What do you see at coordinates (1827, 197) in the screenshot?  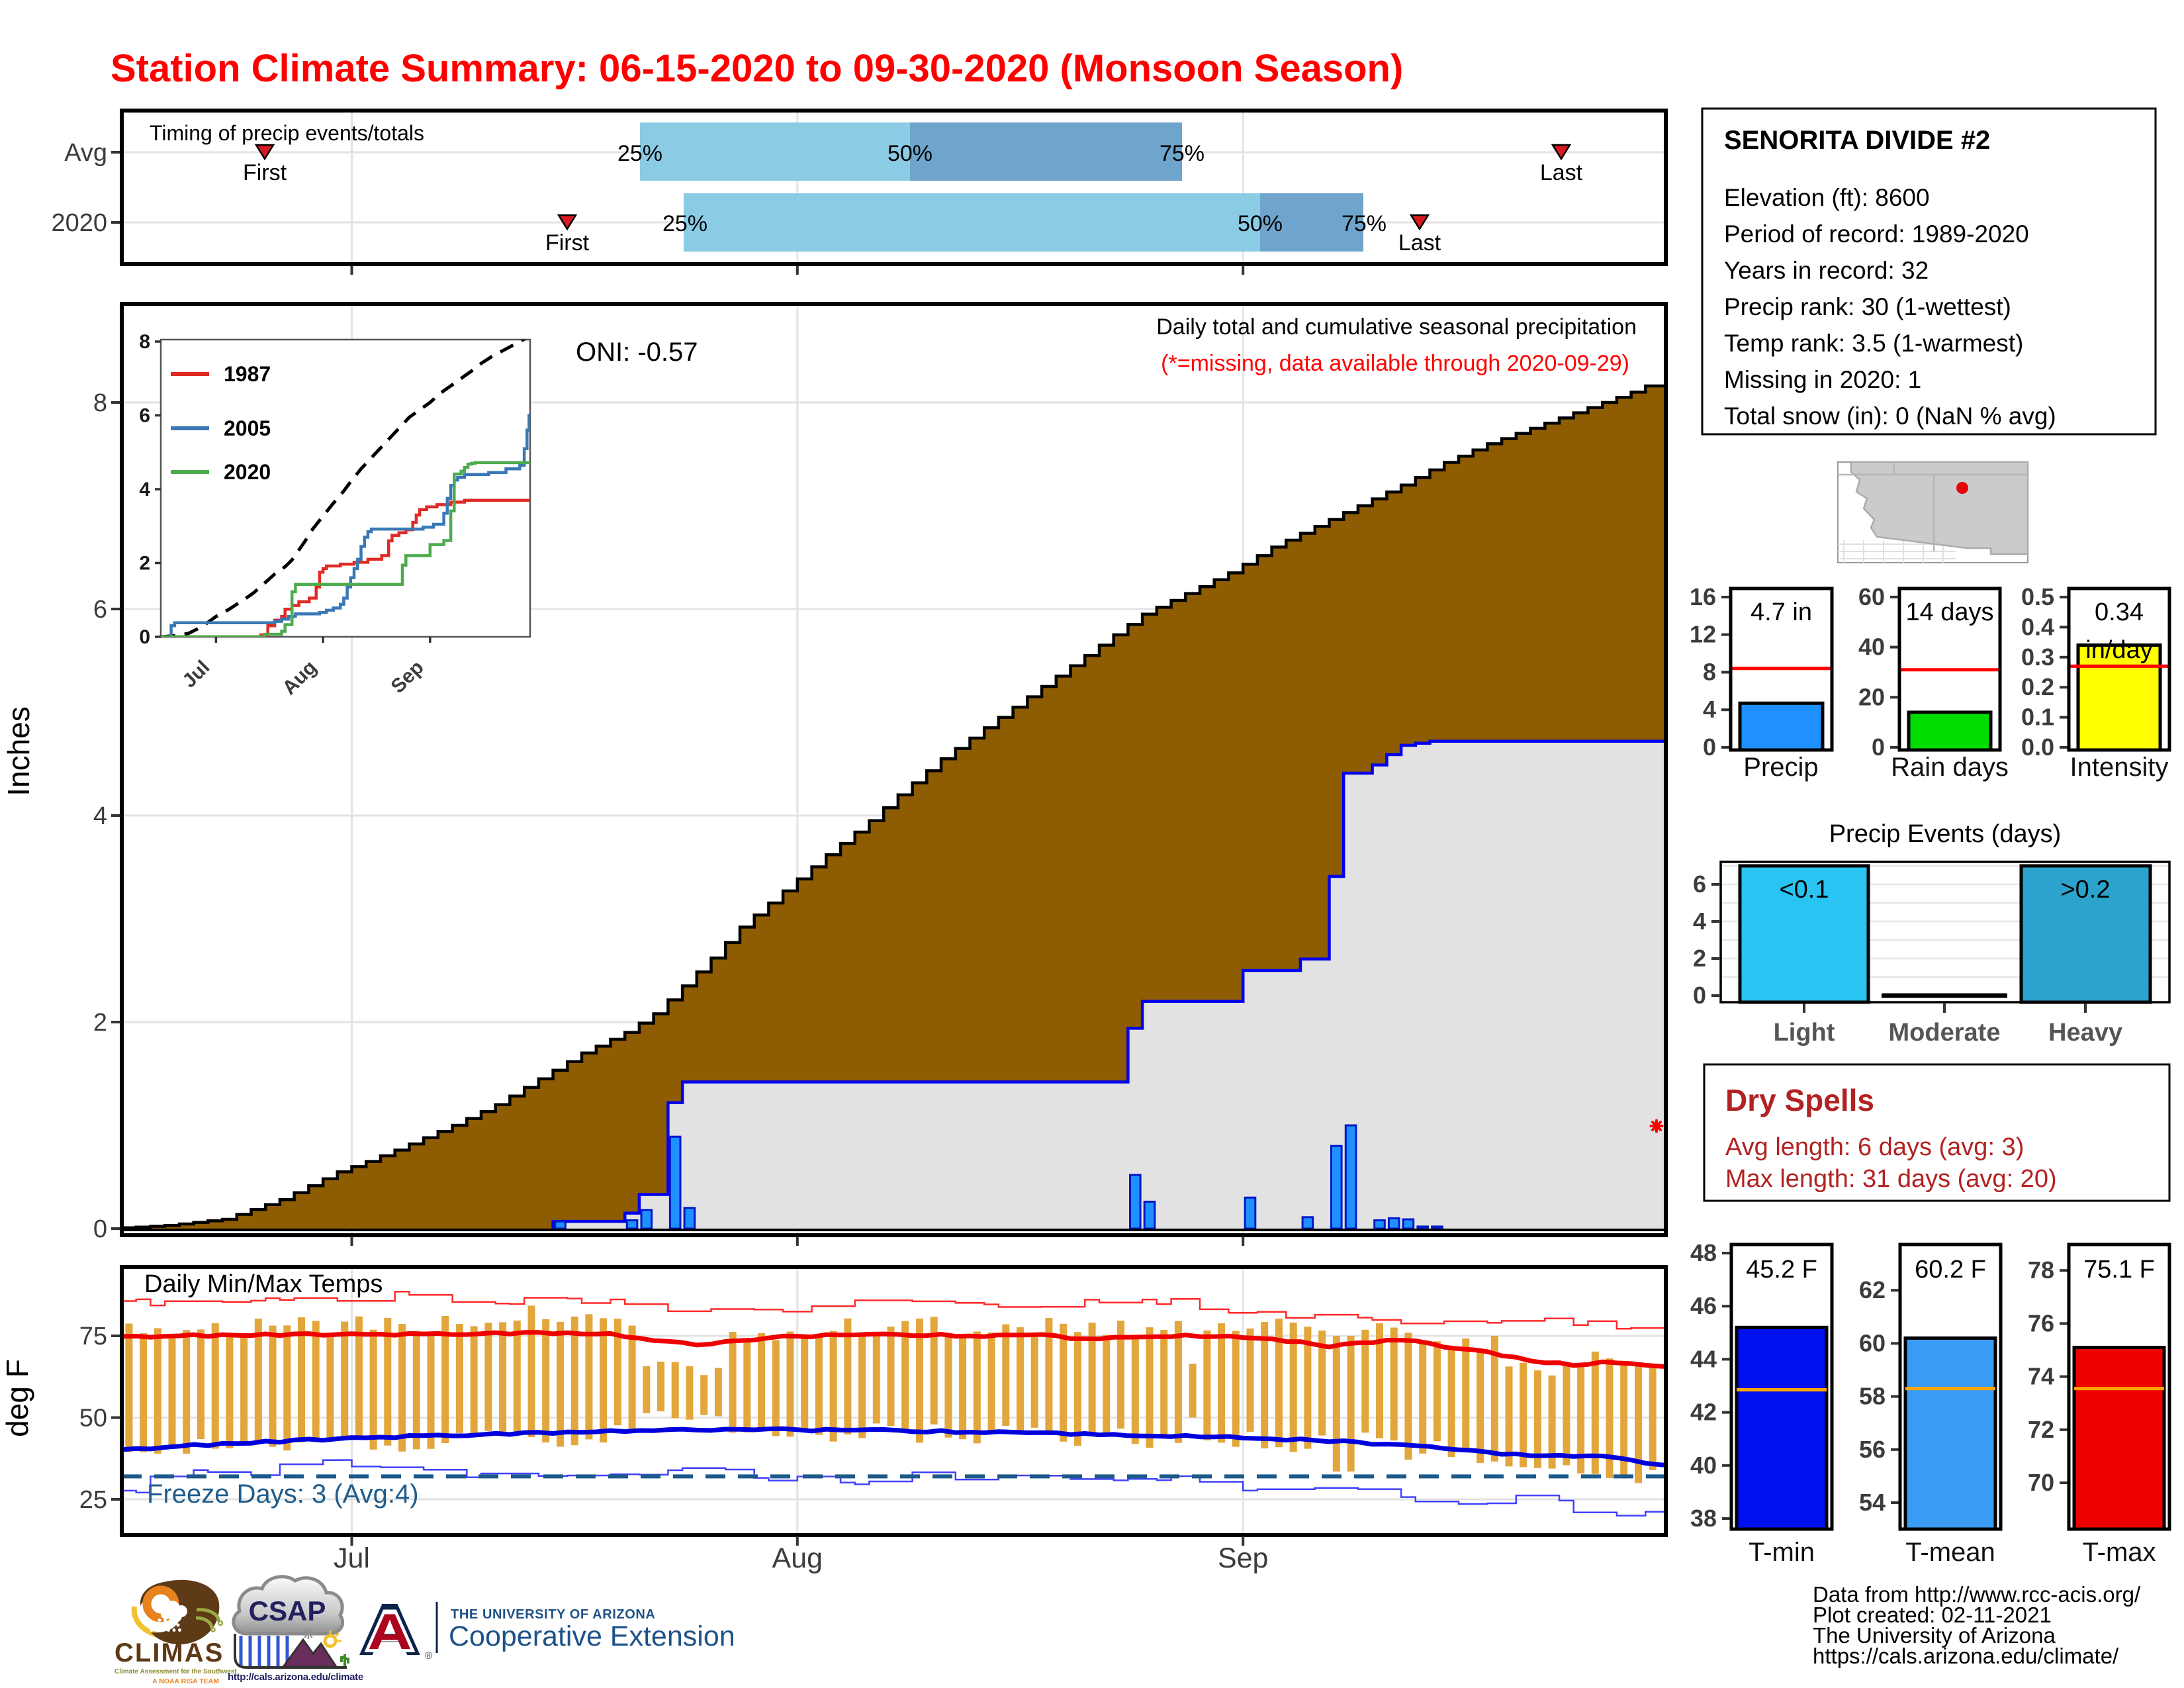 I see `svg-text: Elevation (ft): 8600` at bounding box center [1827, 197].